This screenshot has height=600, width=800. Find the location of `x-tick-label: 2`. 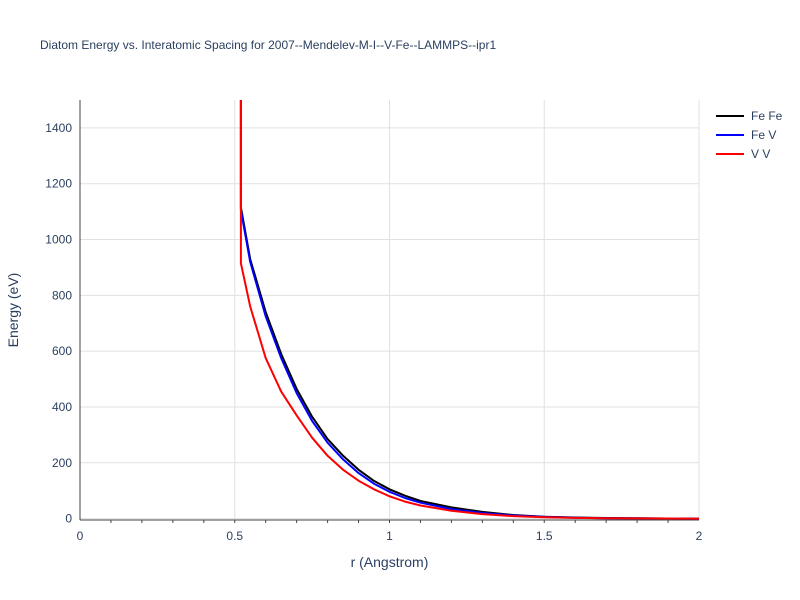

x-tick-label: 2 is located at coordinates (699, 536).